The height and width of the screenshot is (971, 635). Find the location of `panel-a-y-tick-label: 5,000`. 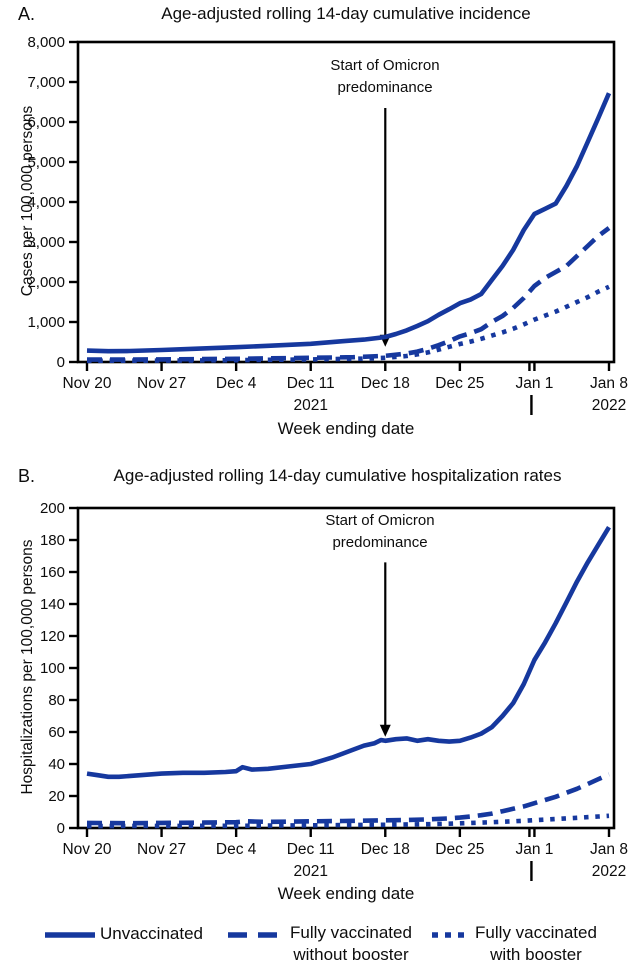

panel-a-y-tick-label: 5,000 is located at coordinates (46, 162).